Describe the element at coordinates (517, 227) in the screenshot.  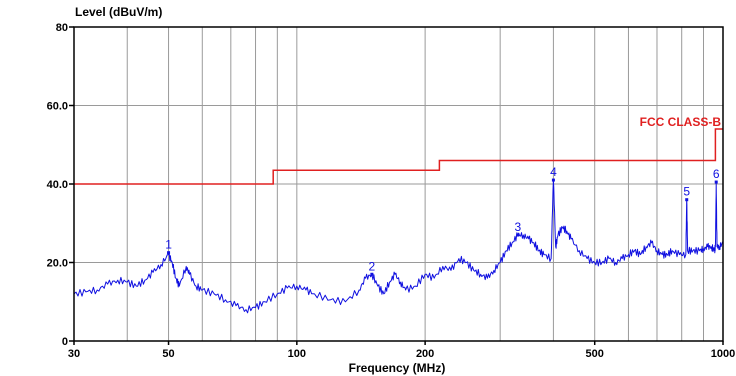
I see `peak-marker-label: 3` at that location.